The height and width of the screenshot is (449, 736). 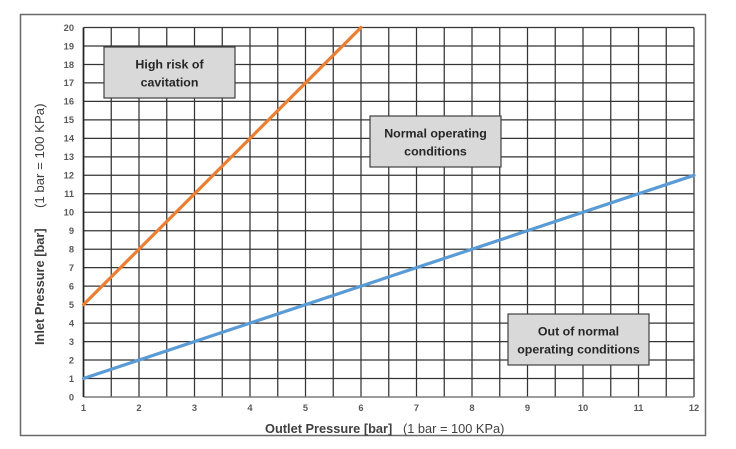 What do you see at coordinates (69, 46) in the screenshot?
I see `svg-text: 19` at bounding box center [69, 46].